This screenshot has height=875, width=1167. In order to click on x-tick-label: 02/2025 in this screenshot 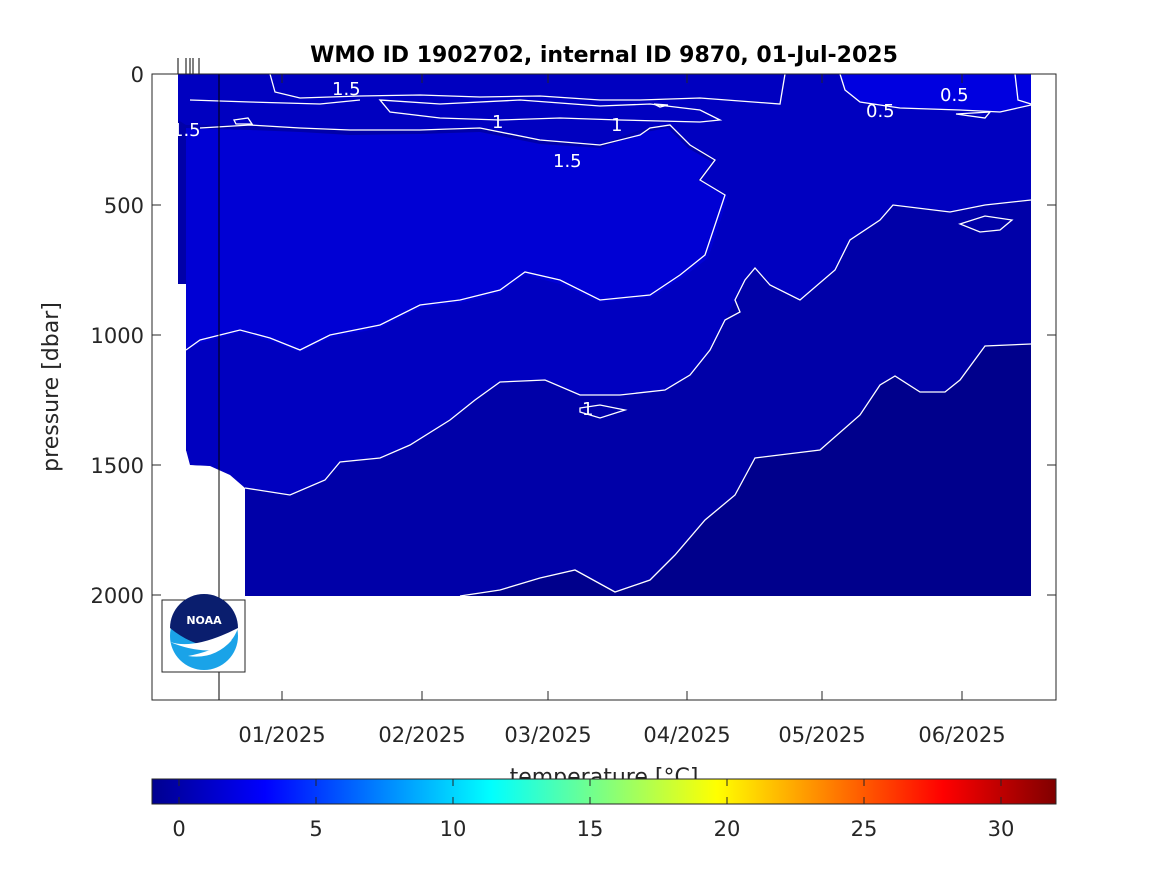, I will do `click(421, 735)`.